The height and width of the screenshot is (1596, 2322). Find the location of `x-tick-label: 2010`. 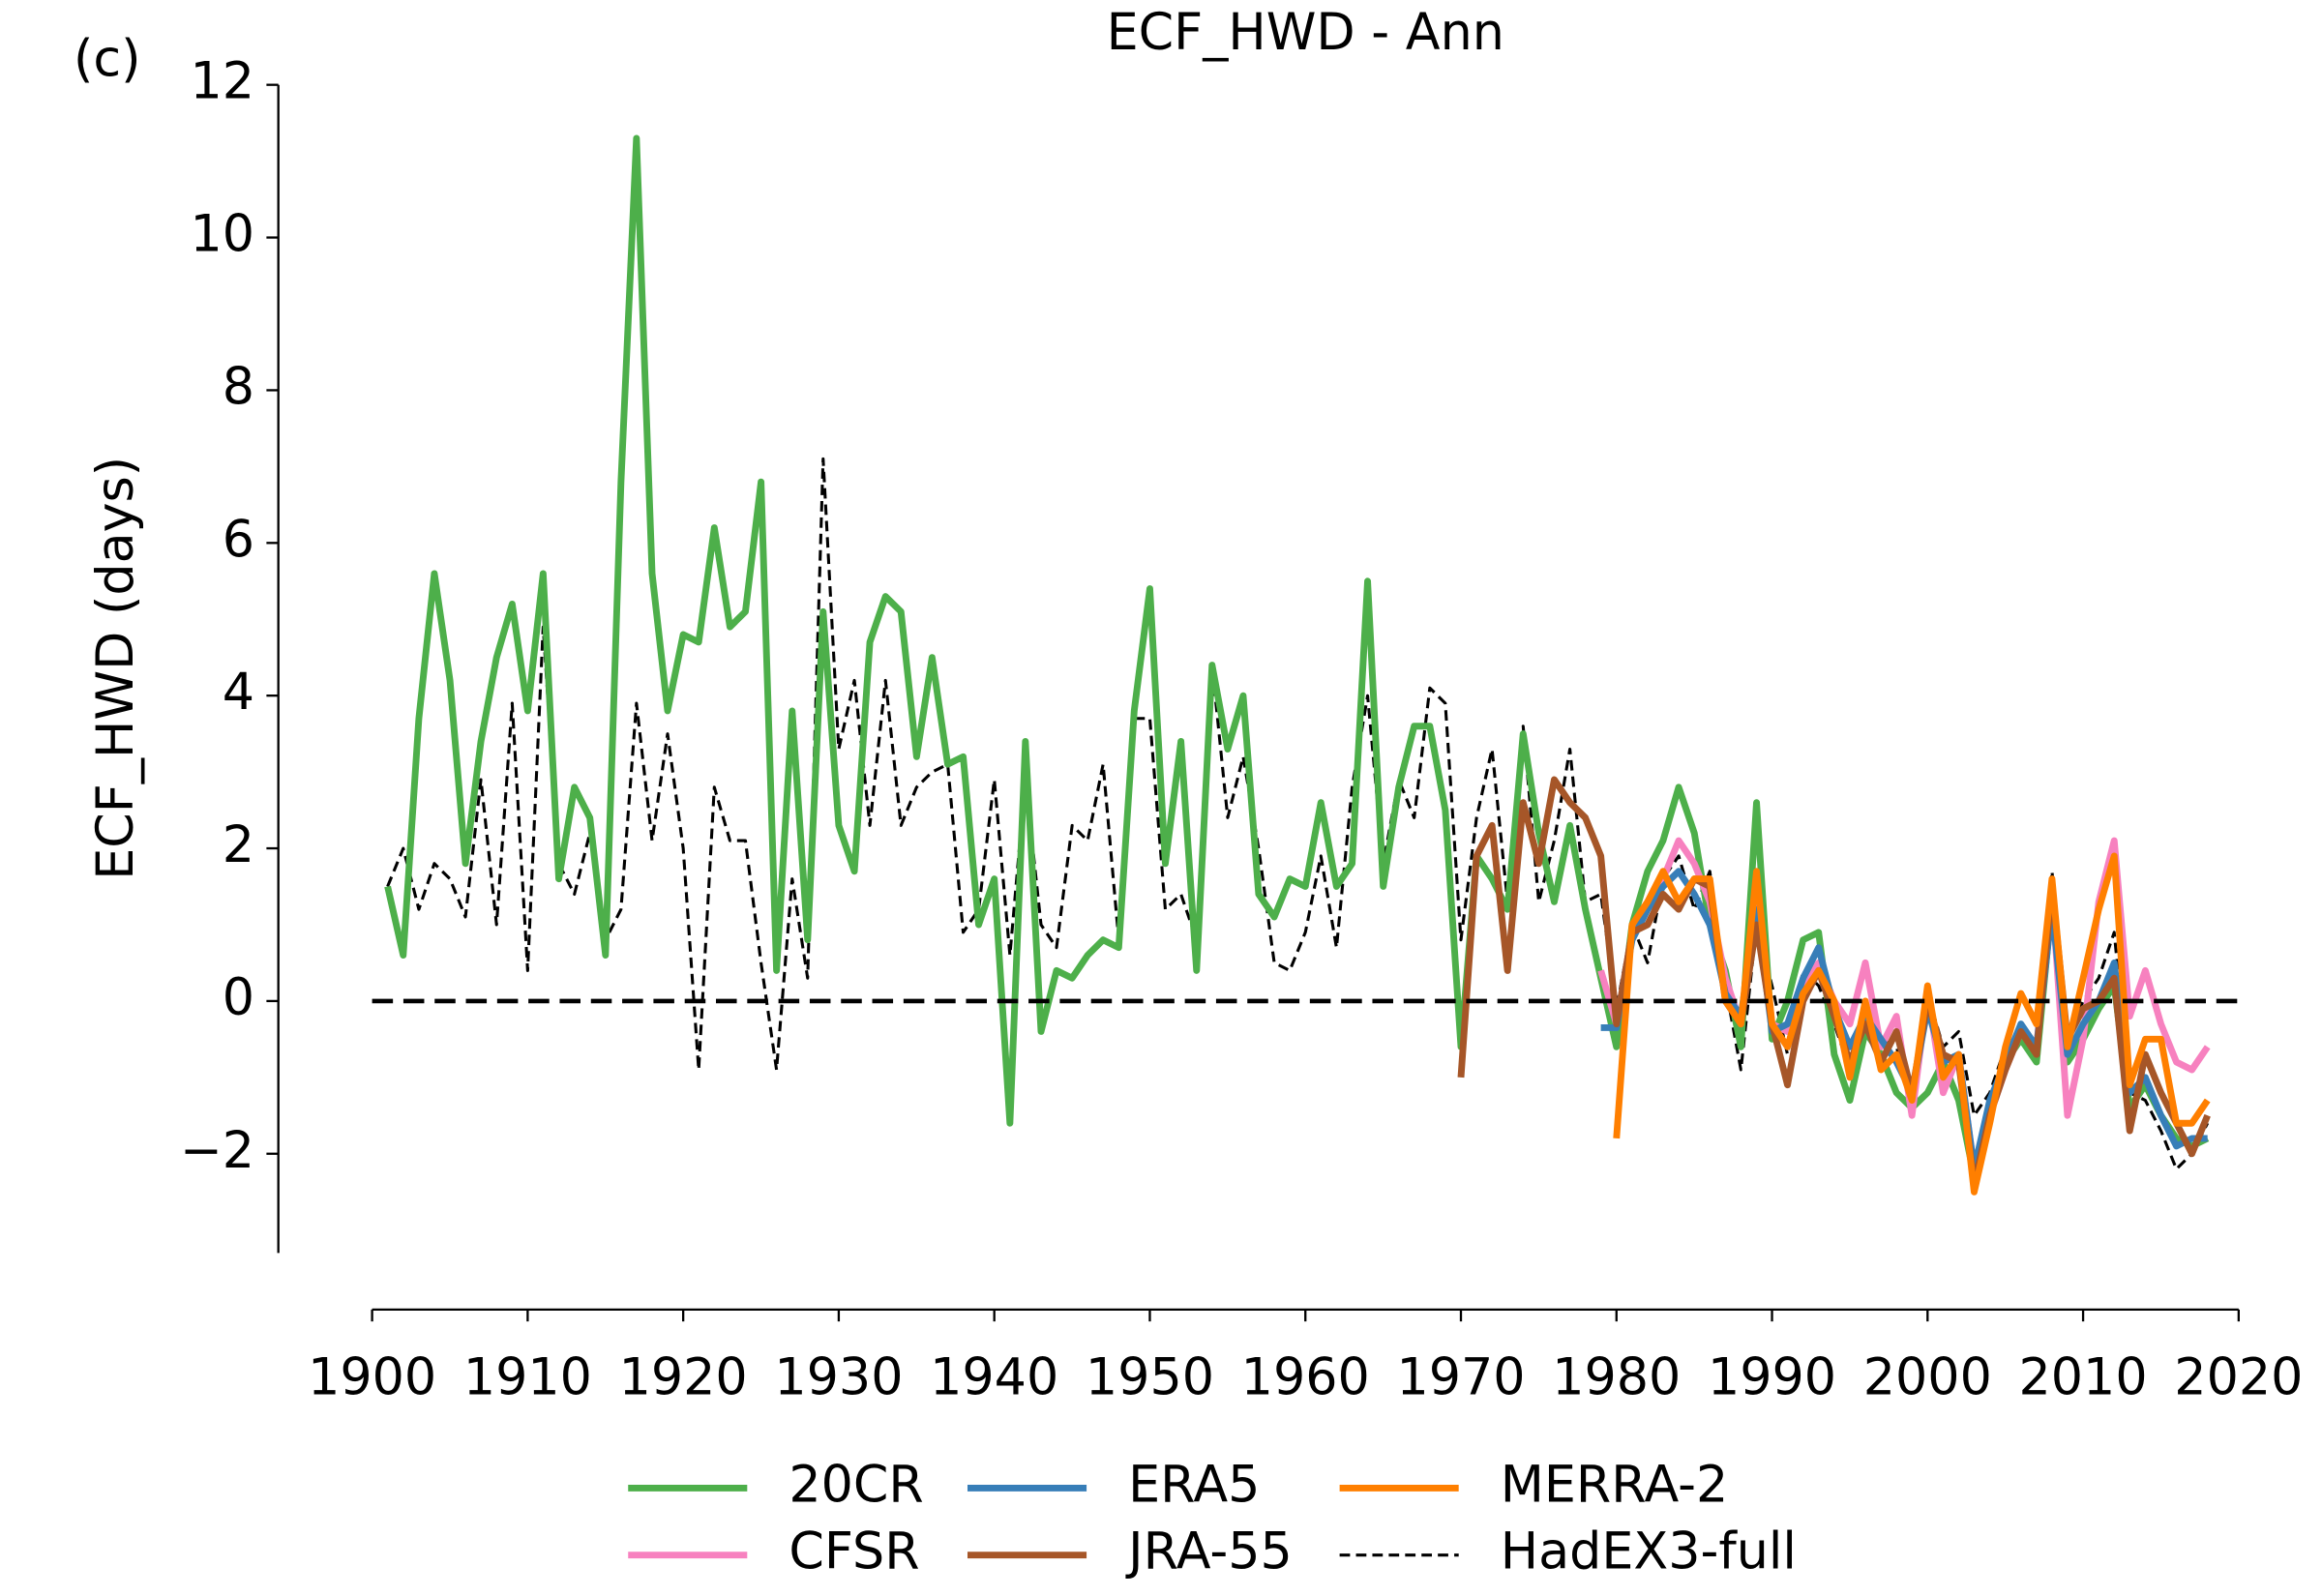

x-tick-label: 2010 is located at coordinates (2083, 1377).